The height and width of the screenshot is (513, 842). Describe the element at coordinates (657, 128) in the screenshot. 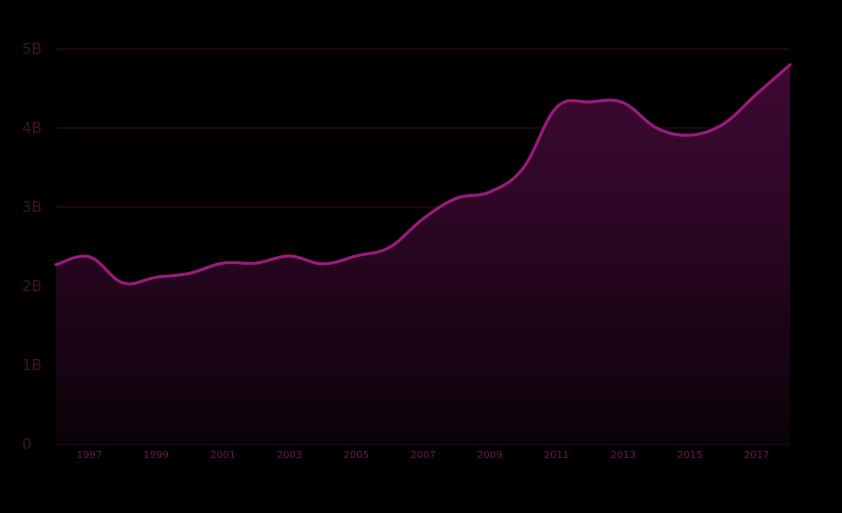

I see `data-point-2014` at that location.